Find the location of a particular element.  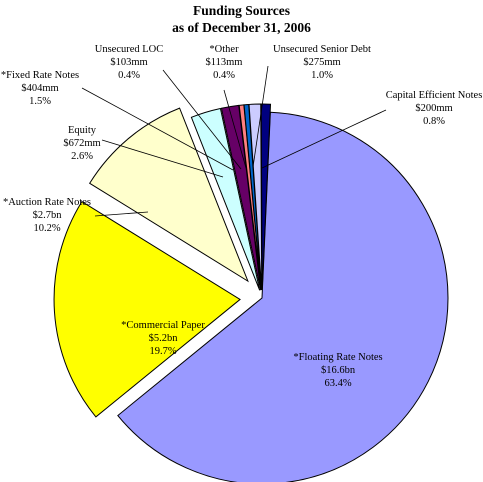

slice-amount: $2.7bn is located at coordinates (48, 215).